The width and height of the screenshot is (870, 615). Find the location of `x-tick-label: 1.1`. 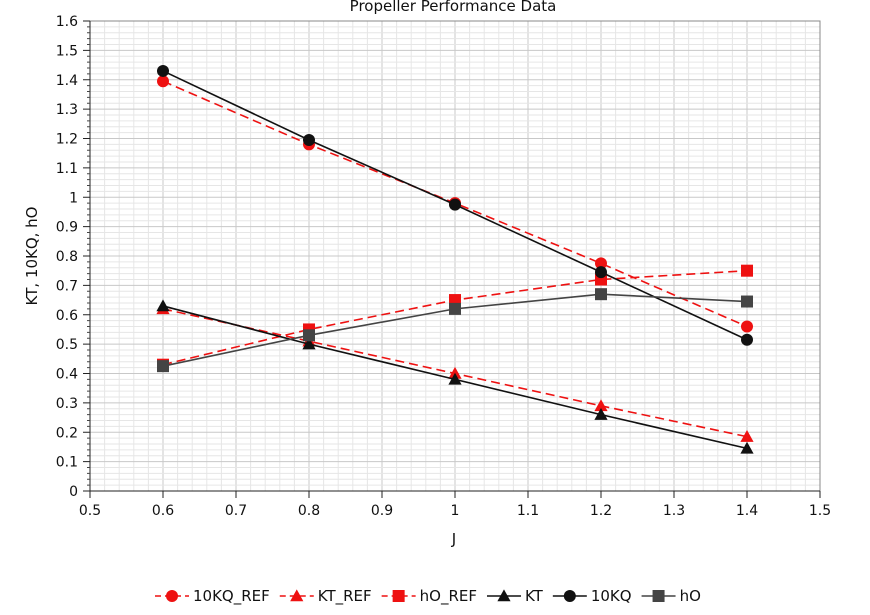

x-tick-label: 1.1 is located at coordinates (528, 511).